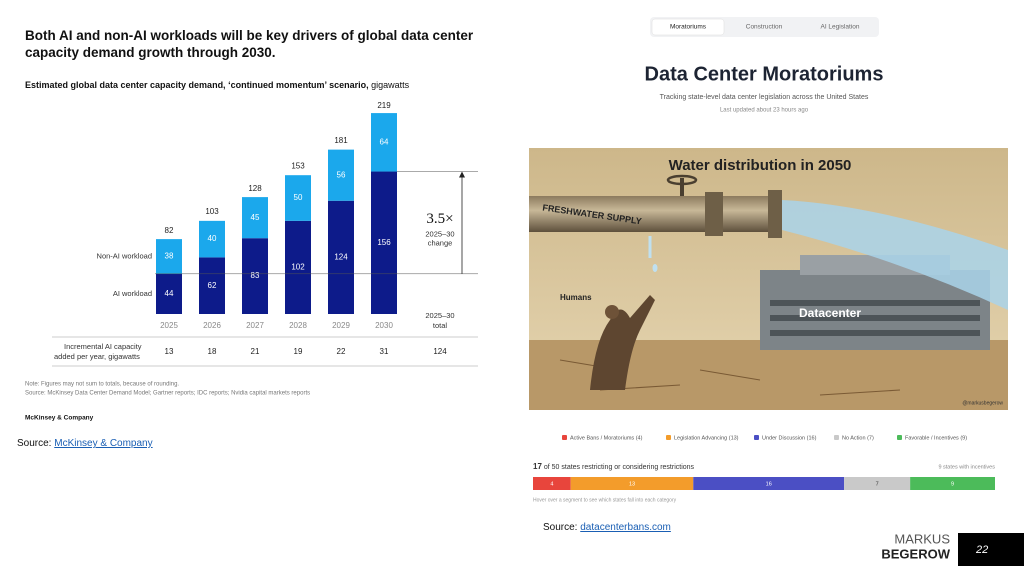 The width and height of the screenshot is (1024, 576). I want to click on x-tick-label: 2026, so click(212, 325).